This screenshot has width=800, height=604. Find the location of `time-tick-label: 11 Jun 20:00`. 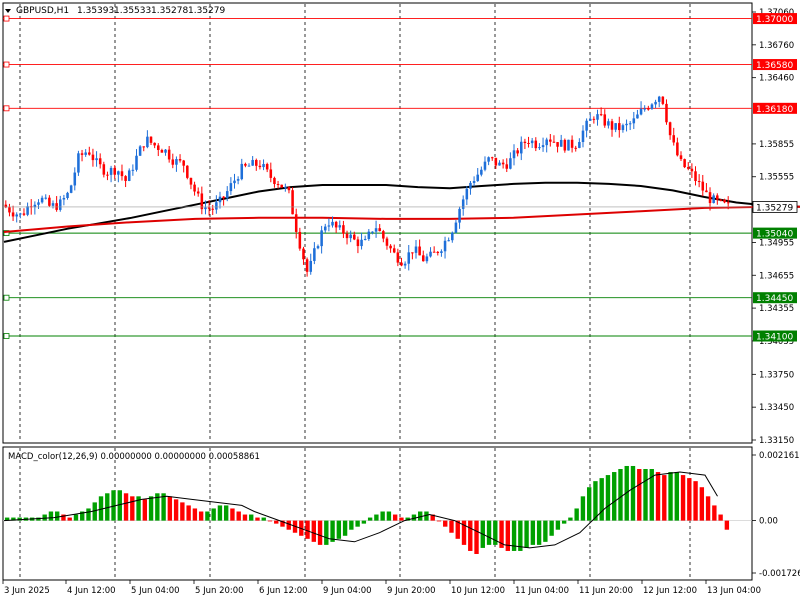

time-tick-label: 11 Jun 20:00 is located at coordinates (606, 591).